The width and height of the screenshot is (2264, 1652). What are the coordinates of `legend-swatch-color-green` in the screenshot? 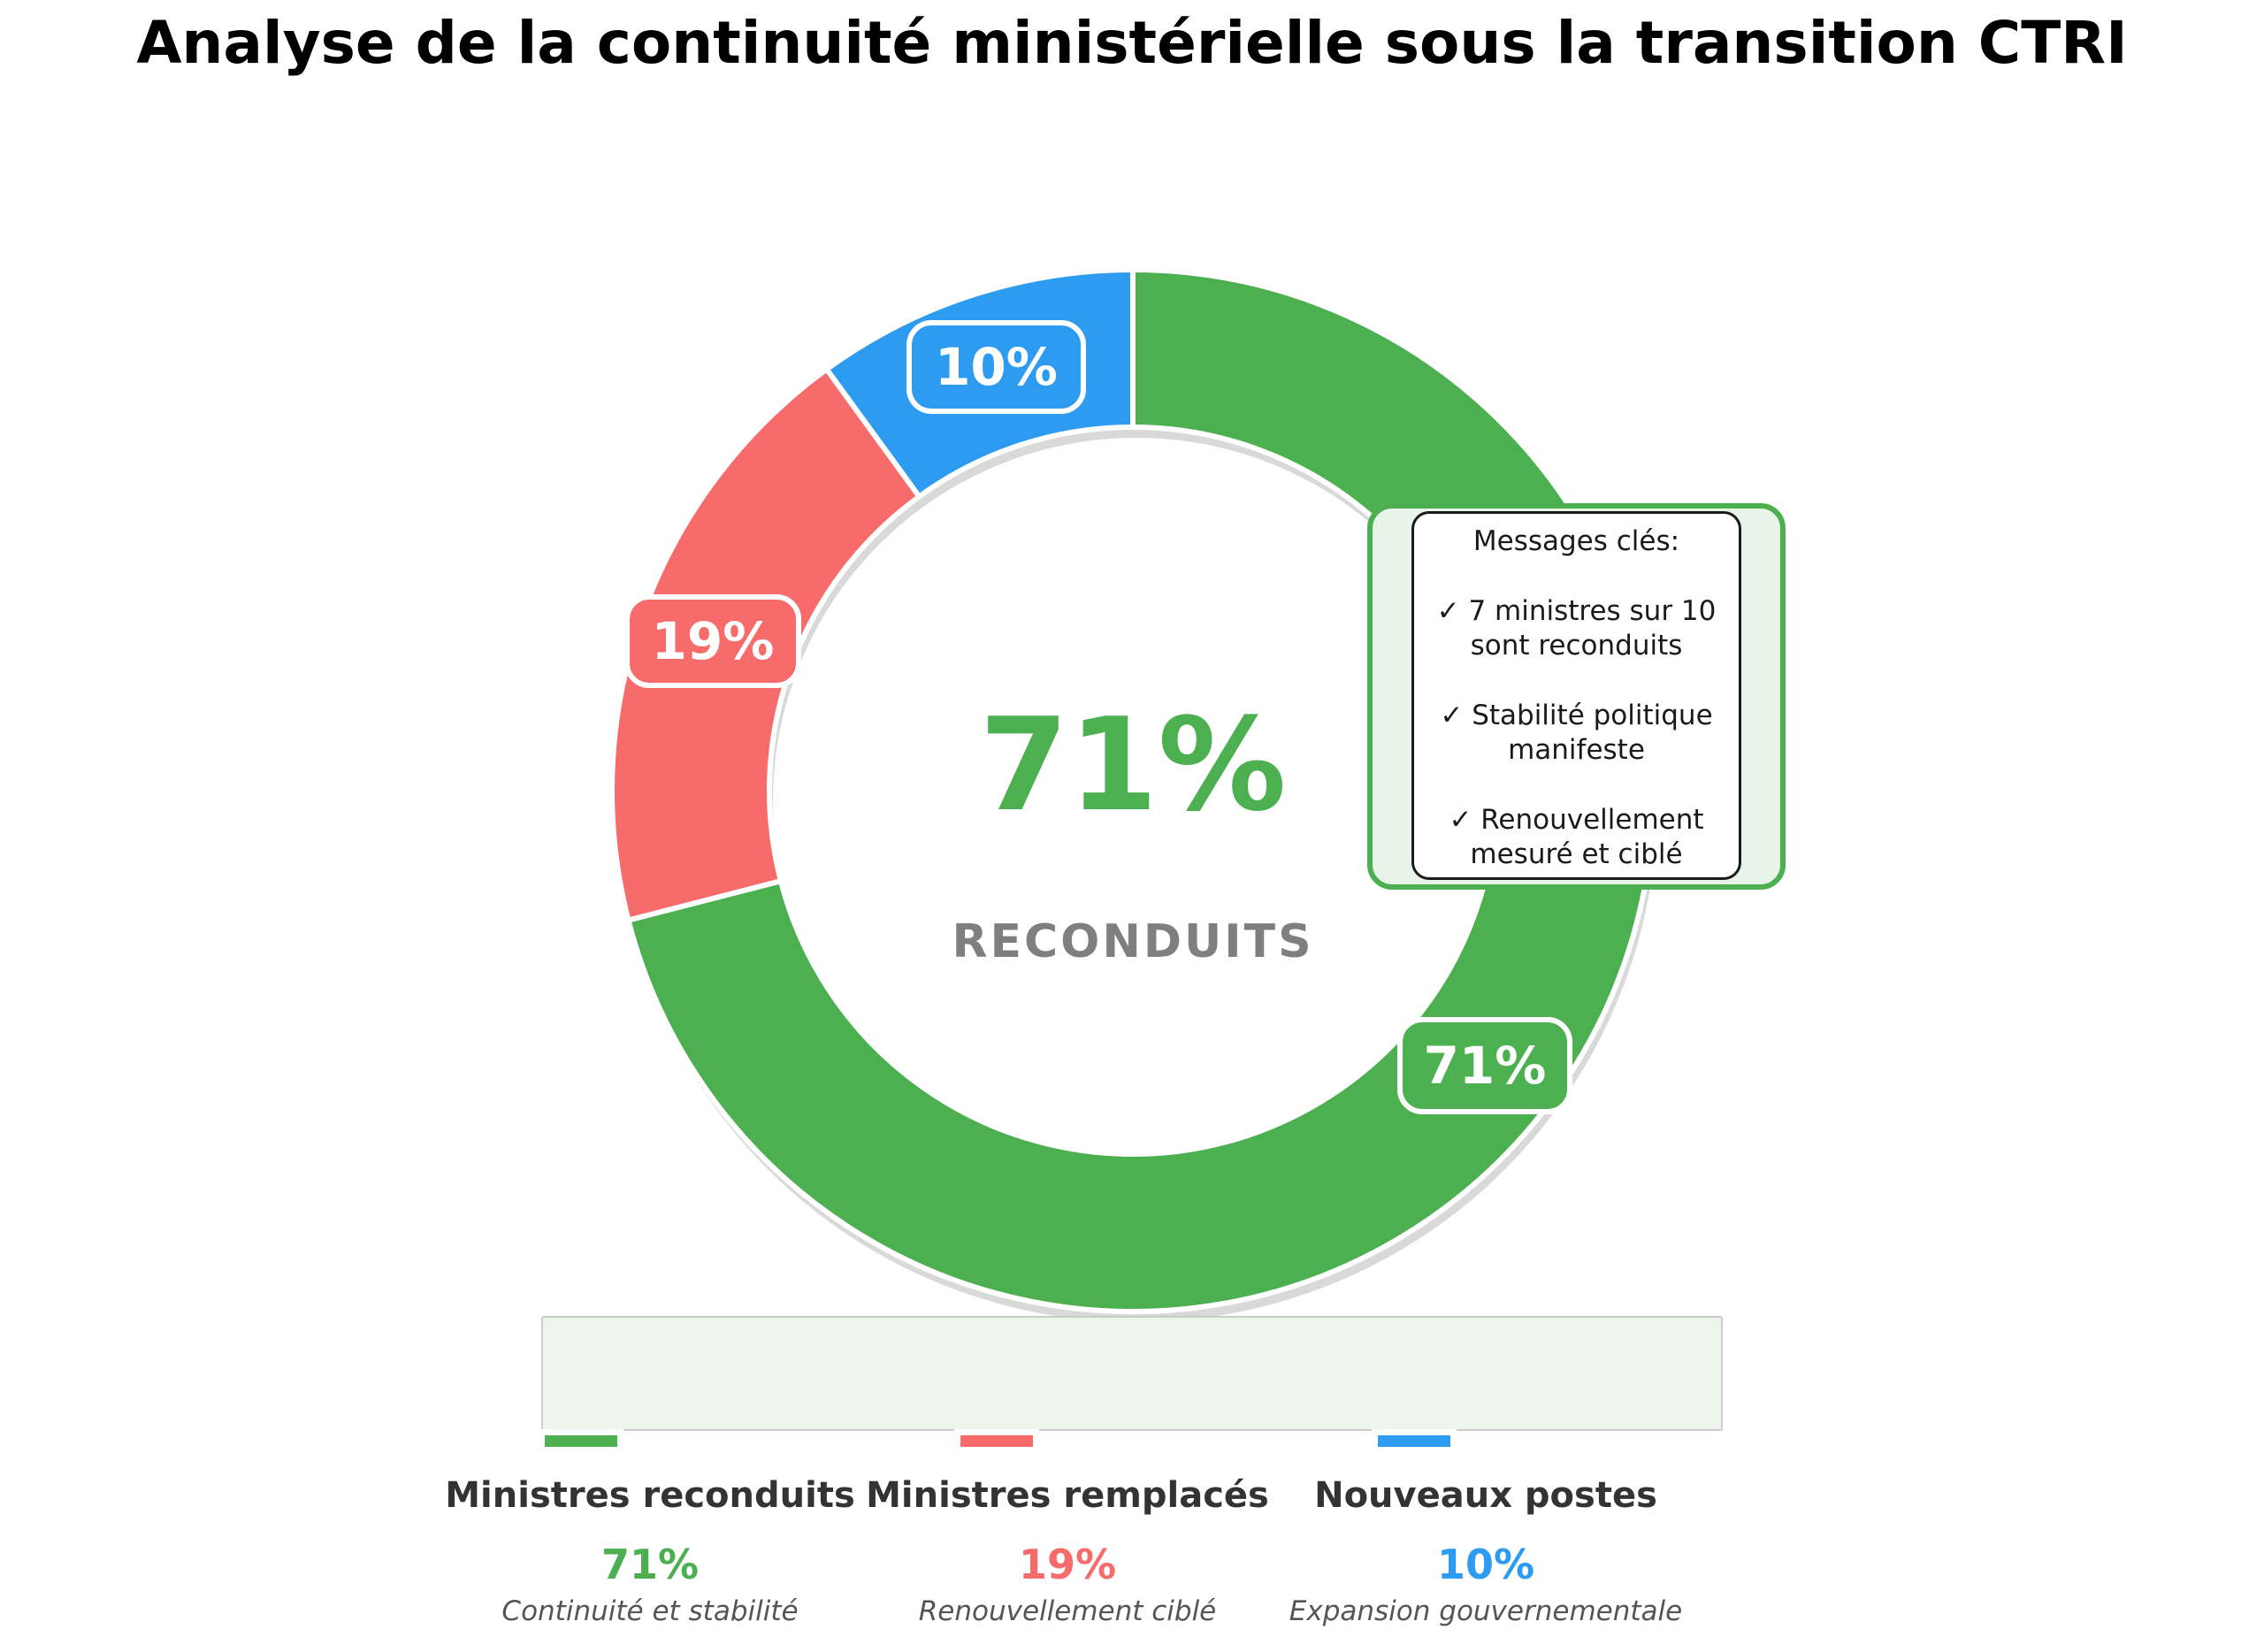 It's located at (581, 1441).